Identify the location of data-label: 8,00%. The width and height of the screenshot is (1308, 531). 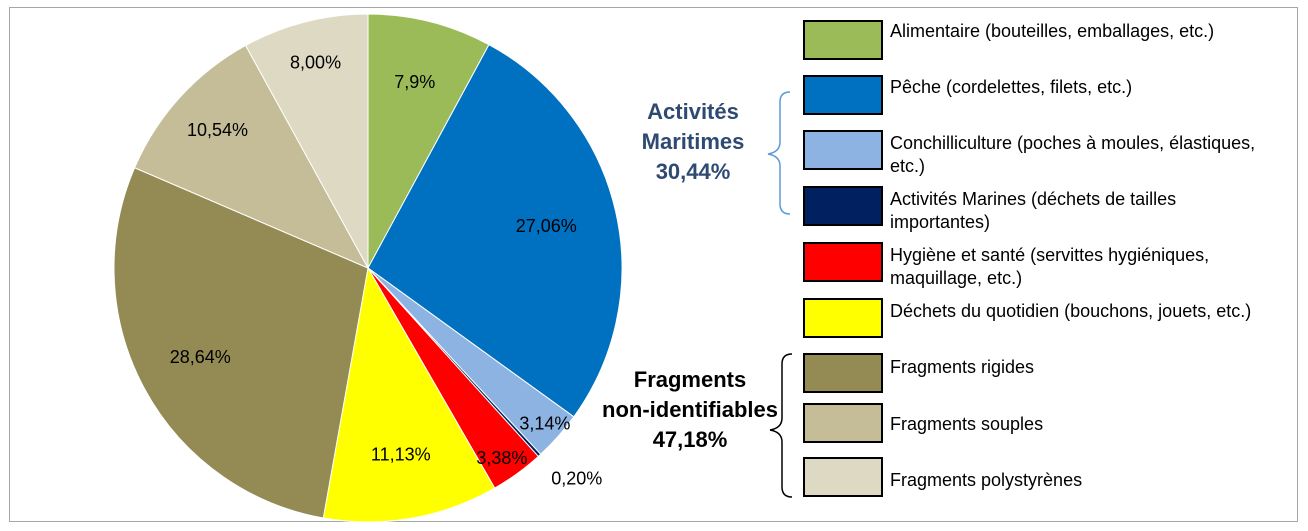
(315, 63).